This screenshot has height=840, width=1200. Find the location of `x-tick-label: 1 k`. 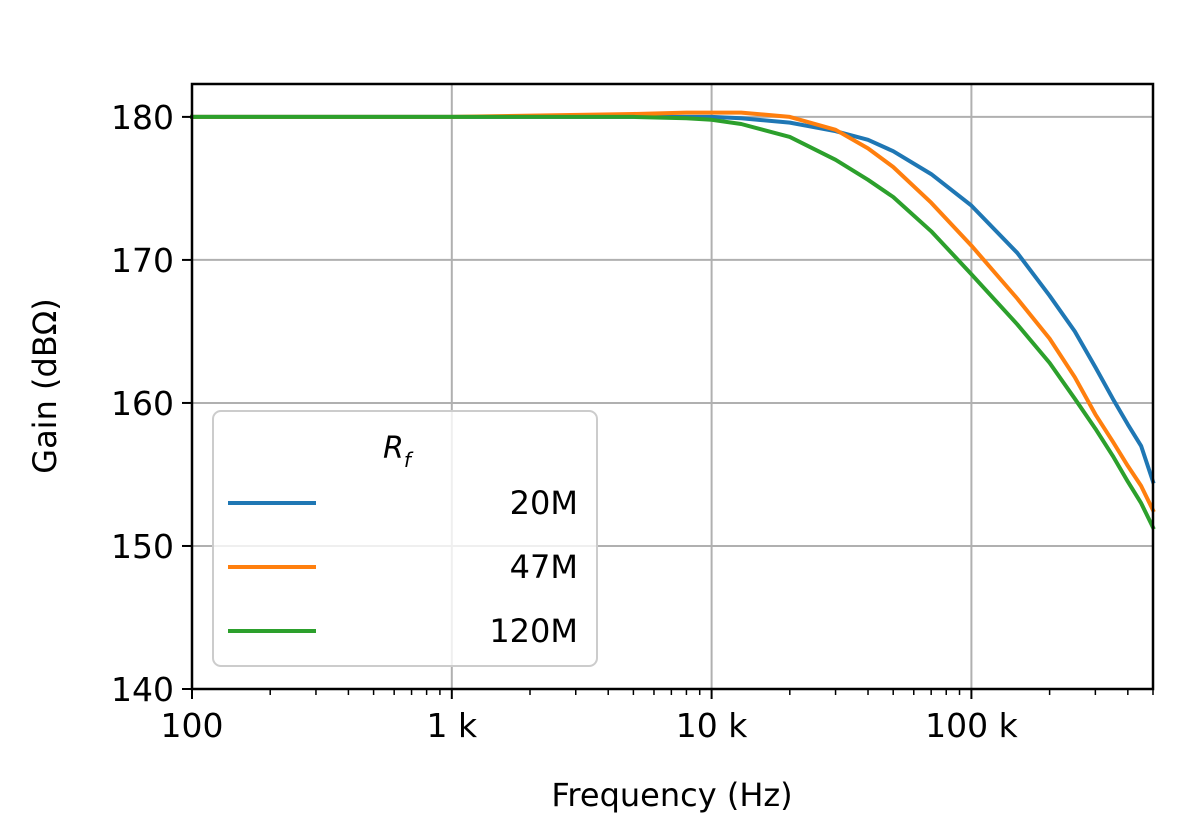

x-tick-label: 1 k is located at coordinates (451, 725).